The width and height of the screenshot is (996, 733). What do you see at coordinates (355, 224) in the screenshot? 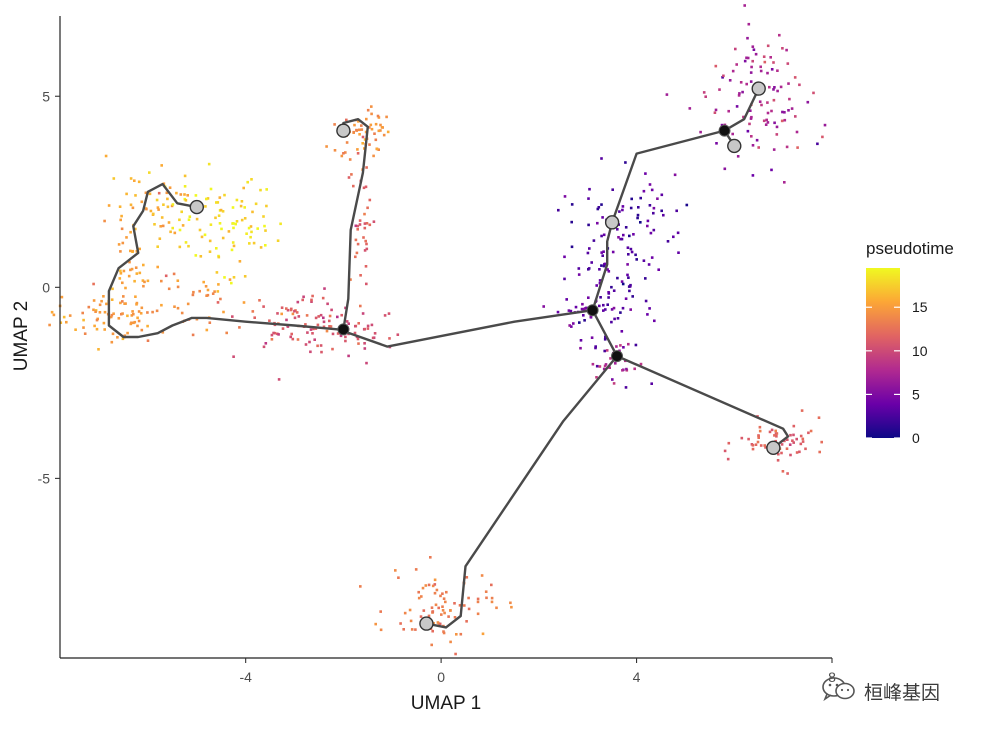
I see `trajectory-segment` at bounding box center [355, 224].